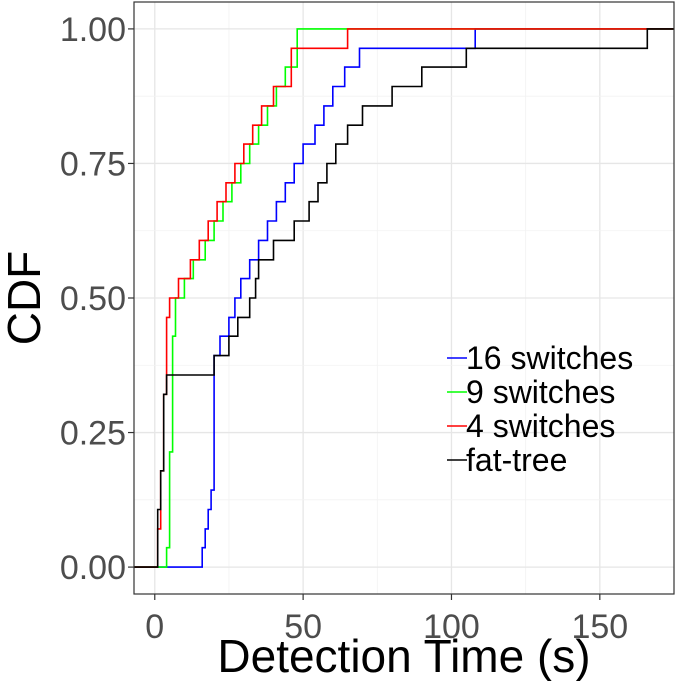 The image size is (676, 681). What do you see at coordinates (516, 460) in the screenshot?
I see `legend-label: fat-tree` at bounding box center [516, 460].